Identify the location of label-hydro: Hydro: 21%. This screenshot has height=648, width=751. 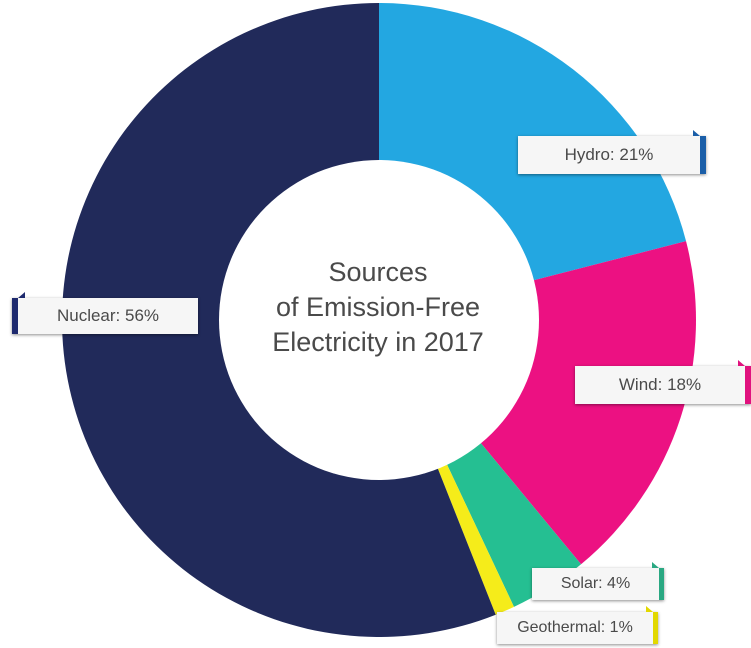
(612, 152).